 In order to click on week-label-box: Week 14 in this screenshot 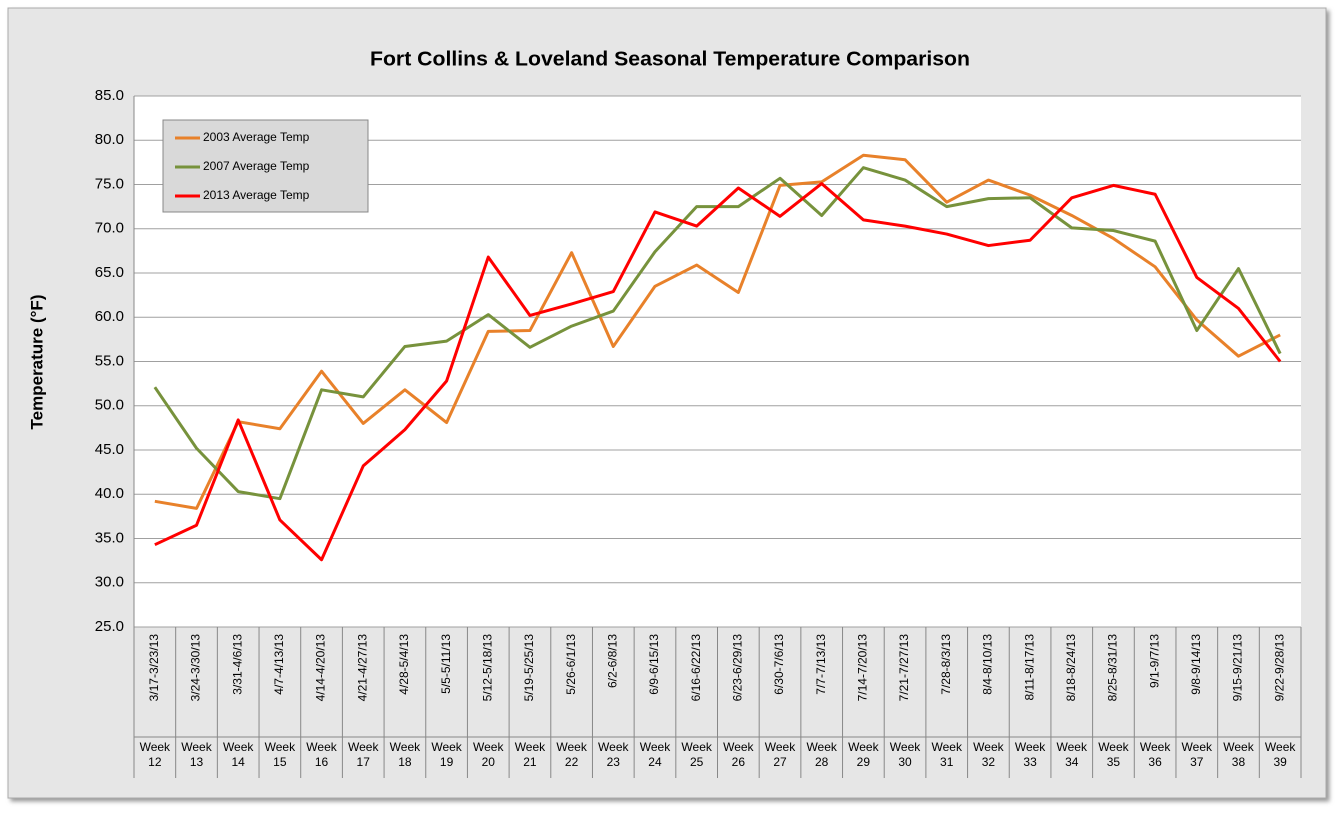, I will do `click(238, 754)`.